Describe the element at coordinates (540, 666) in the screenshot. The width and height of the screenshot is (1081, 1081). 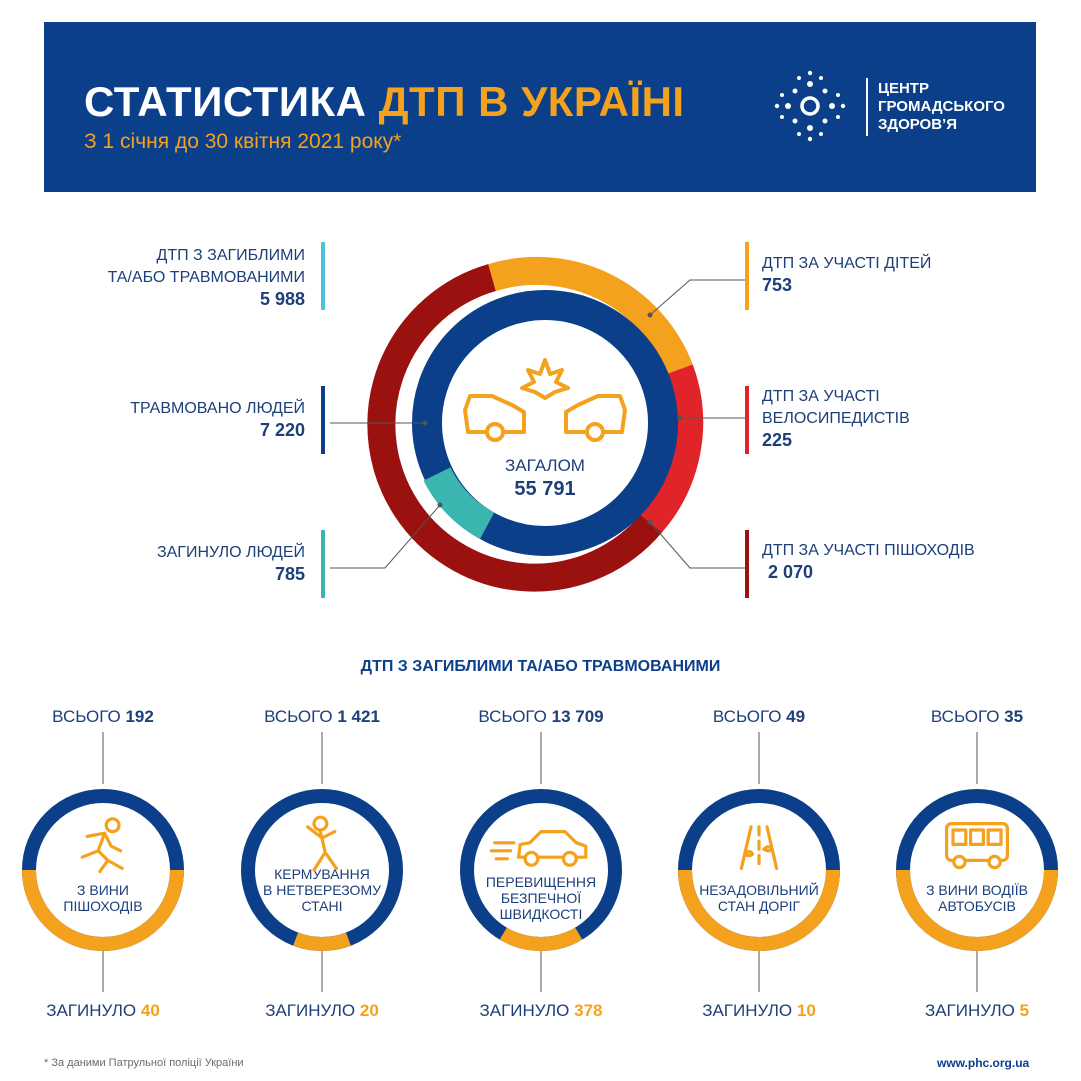
I see `section-title: ДТП З ЗАГИБЛИМИ ТА/АБО ТРАВМОВАНИМИ` at that location.